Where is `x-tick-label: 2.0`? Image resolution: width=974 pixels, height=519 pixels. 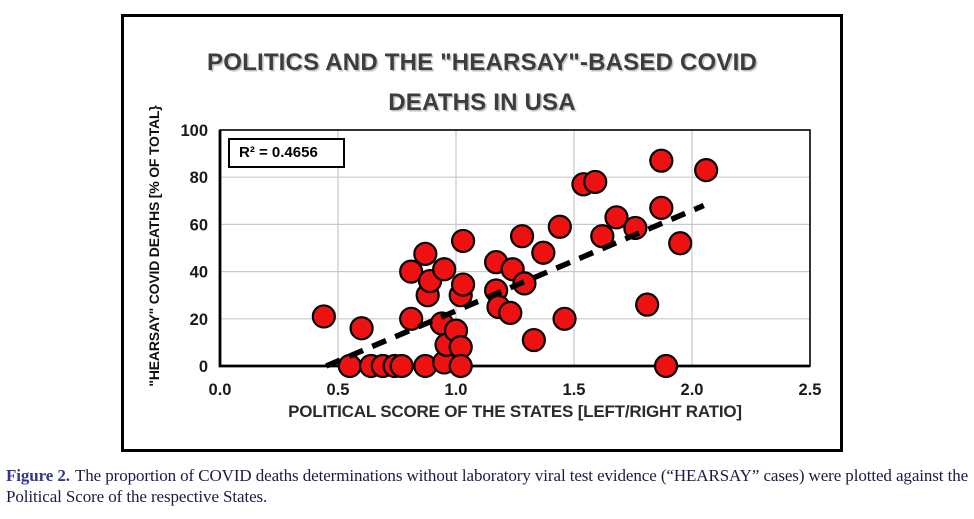 x-tick-label: 2.0 is located at coordinates (692, 390).